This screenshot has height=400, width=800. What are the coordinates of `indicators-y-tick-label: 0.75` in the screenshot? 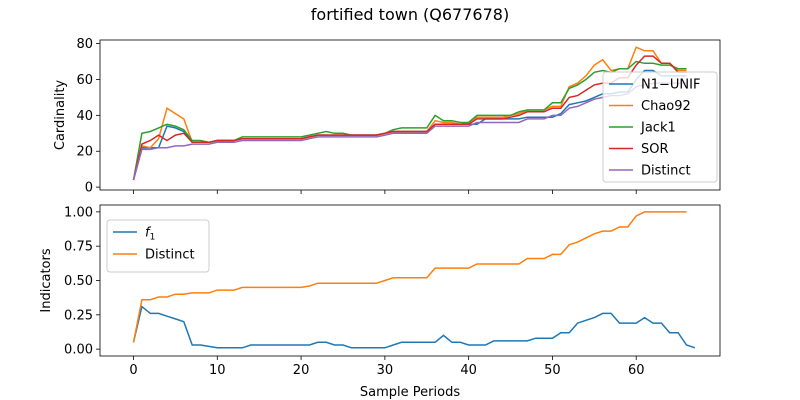 It's located at (78, 247).